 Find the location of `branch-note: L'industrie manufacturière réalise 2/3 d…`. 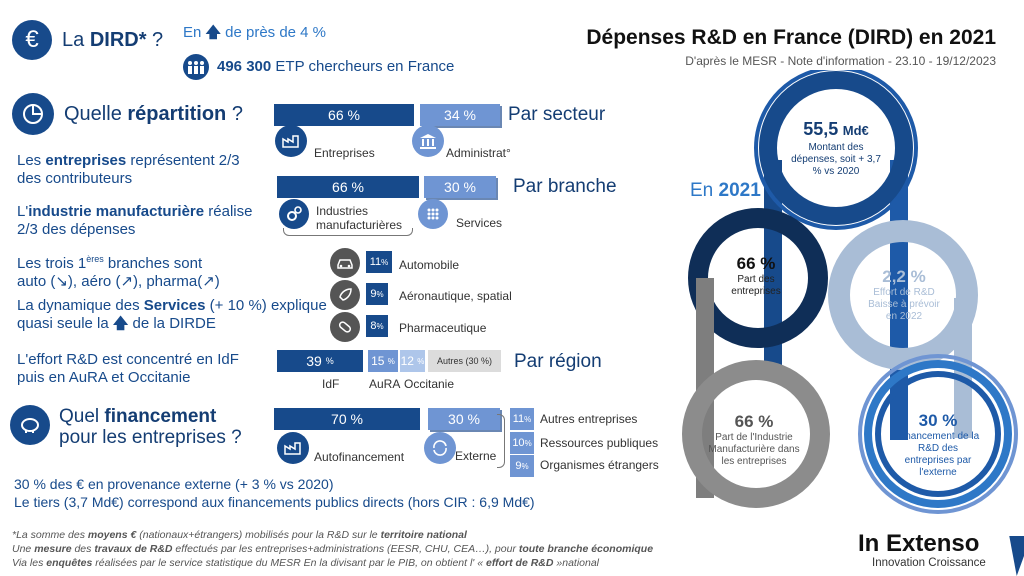

branch-note: L'industrie manufacturière réalise 2/3 d… is located at coordinates (135, 220).